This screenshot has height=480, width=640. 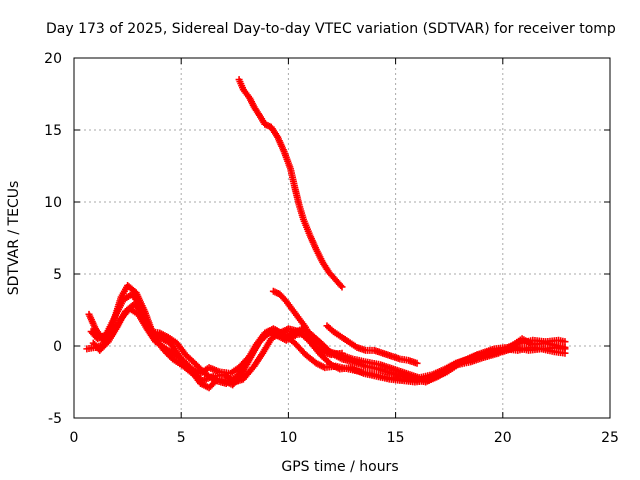 I want to click on x-tick-label: 0, so click(x=74, y=438).